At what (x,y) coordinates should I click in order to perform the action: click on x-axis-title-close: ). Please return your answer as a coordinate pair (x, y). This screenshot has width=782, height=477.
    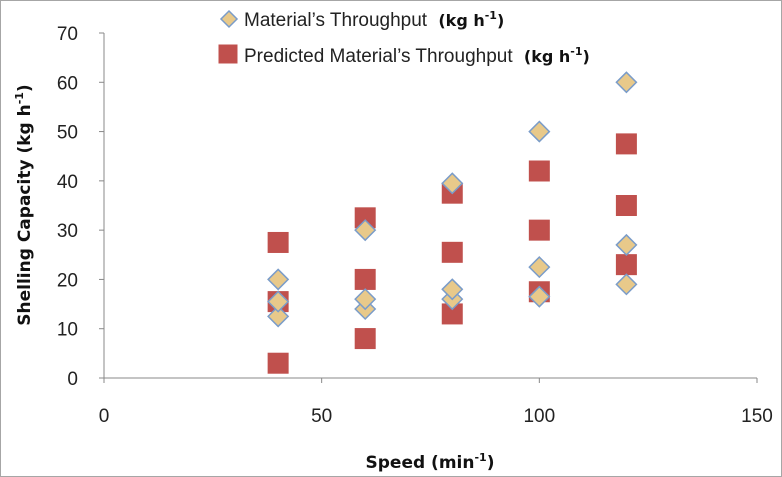
    Looking at the image, I should click on (491, 463).